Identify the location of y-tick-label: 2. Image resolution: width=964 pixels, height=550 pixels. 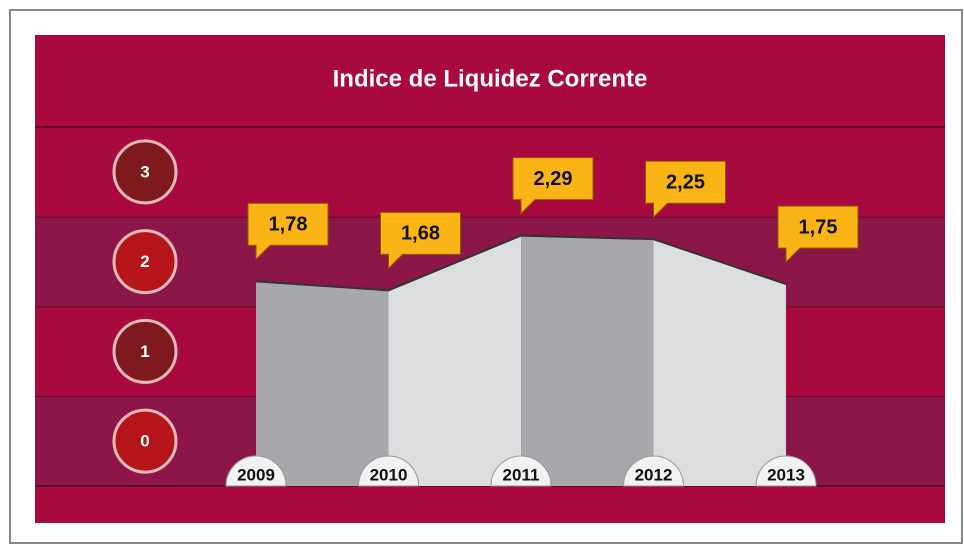
(144, 261).